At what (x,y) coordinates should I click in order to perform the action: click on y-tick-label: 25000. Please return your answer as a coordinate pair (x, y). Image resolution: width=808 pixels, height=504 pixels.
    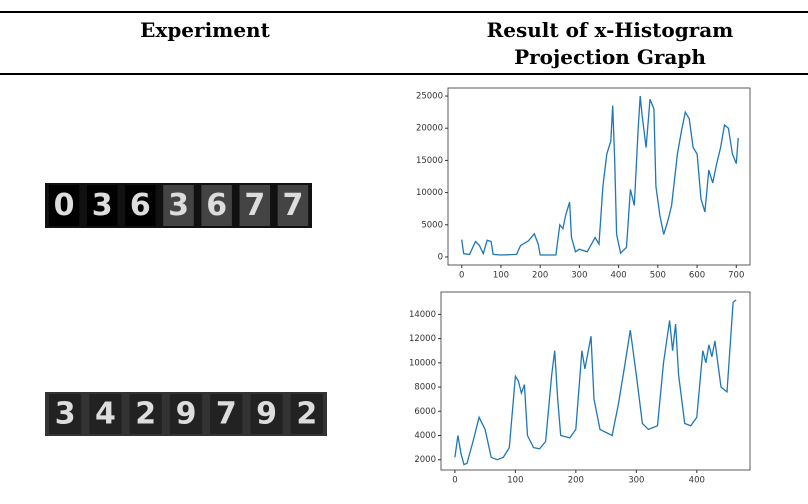
    Looking at the image, I should click on (429, 97).